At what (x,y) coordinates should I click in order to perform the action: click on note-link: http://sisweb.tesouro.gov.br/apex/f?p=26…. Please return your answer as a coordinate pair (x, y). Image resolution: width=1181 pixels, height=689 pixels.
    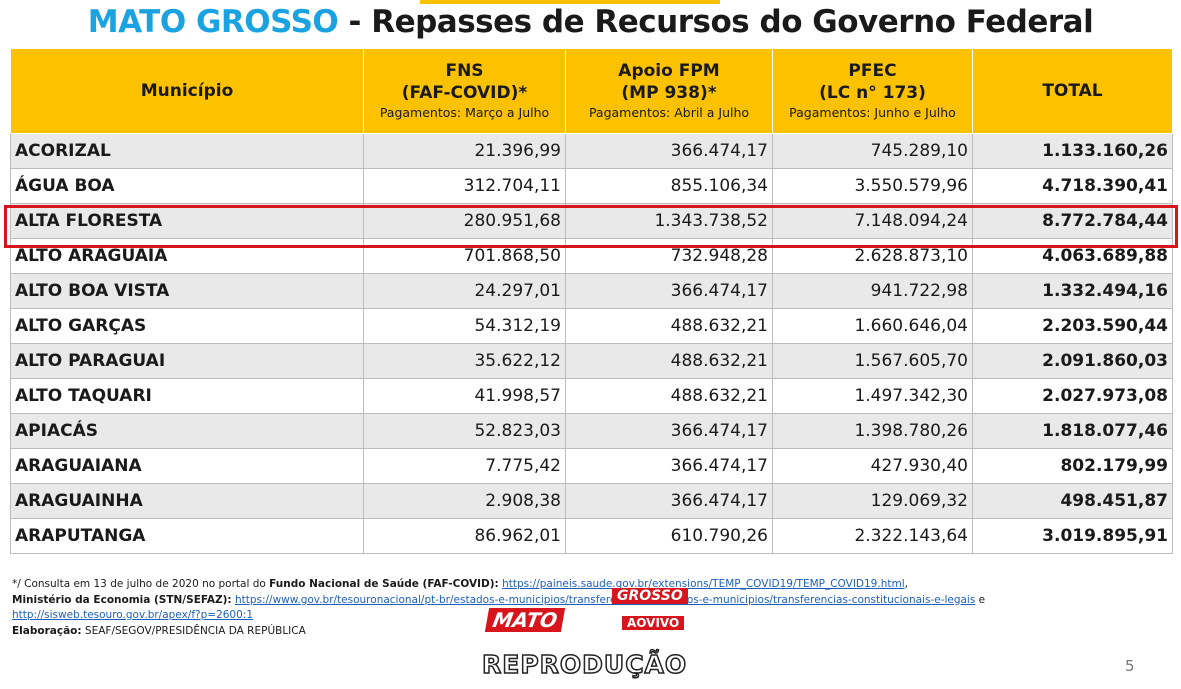
    Looking at the image, I should click on (133, 615).